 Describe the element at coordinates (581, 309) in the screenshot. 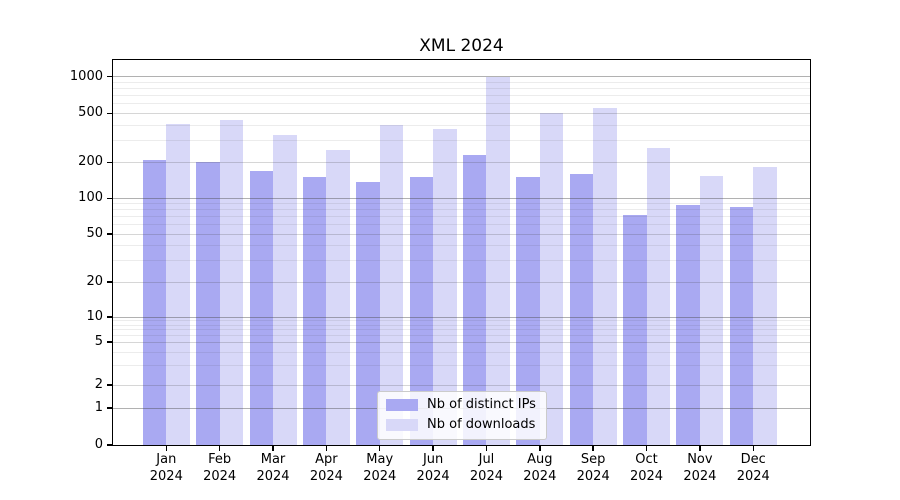

I see `bar-nb-of-distinct-ips-sep-2024` at that location.